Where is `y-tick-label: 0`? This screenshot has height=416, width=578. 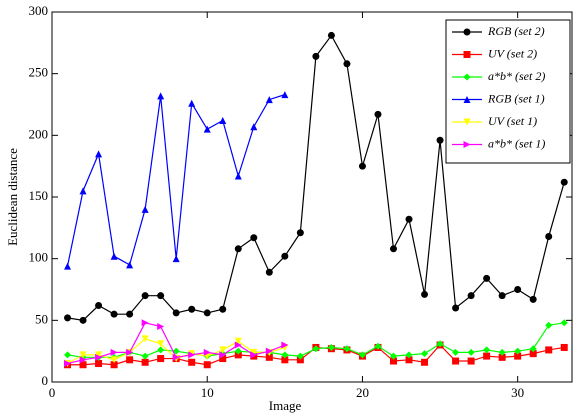
y-tick-label: 0 is located at coordinates (45, 380).